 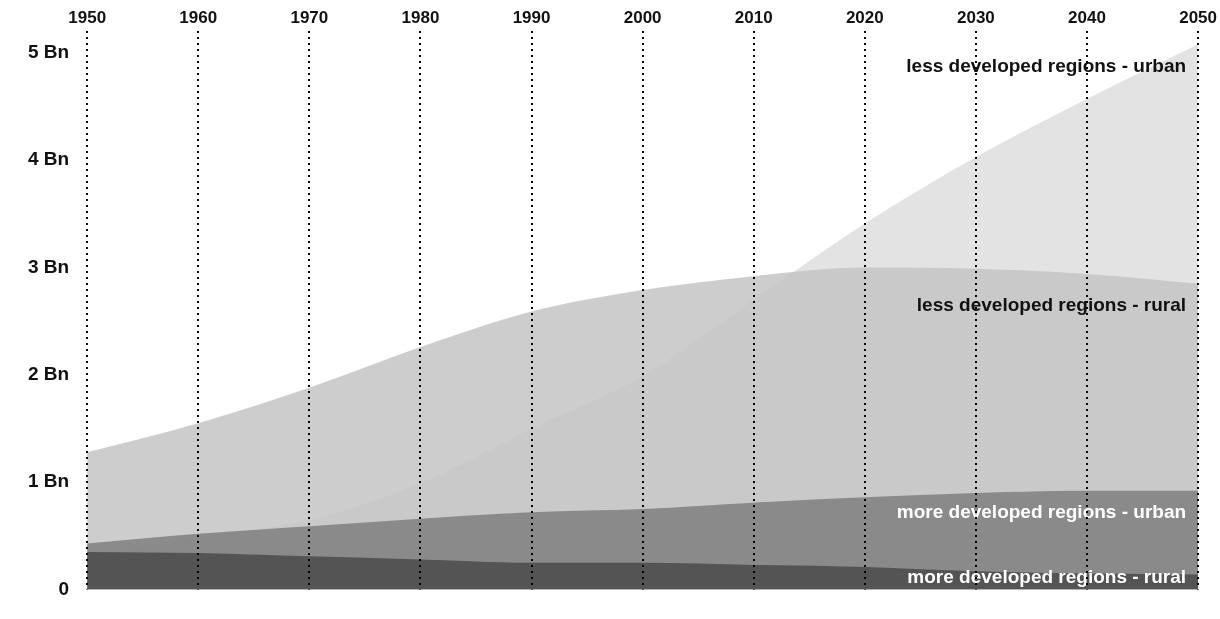 What do you see at coordinates (1087, 17) in the screenshot?
I see `x-tick-label: 2040` at bounding box center [1087, 17].